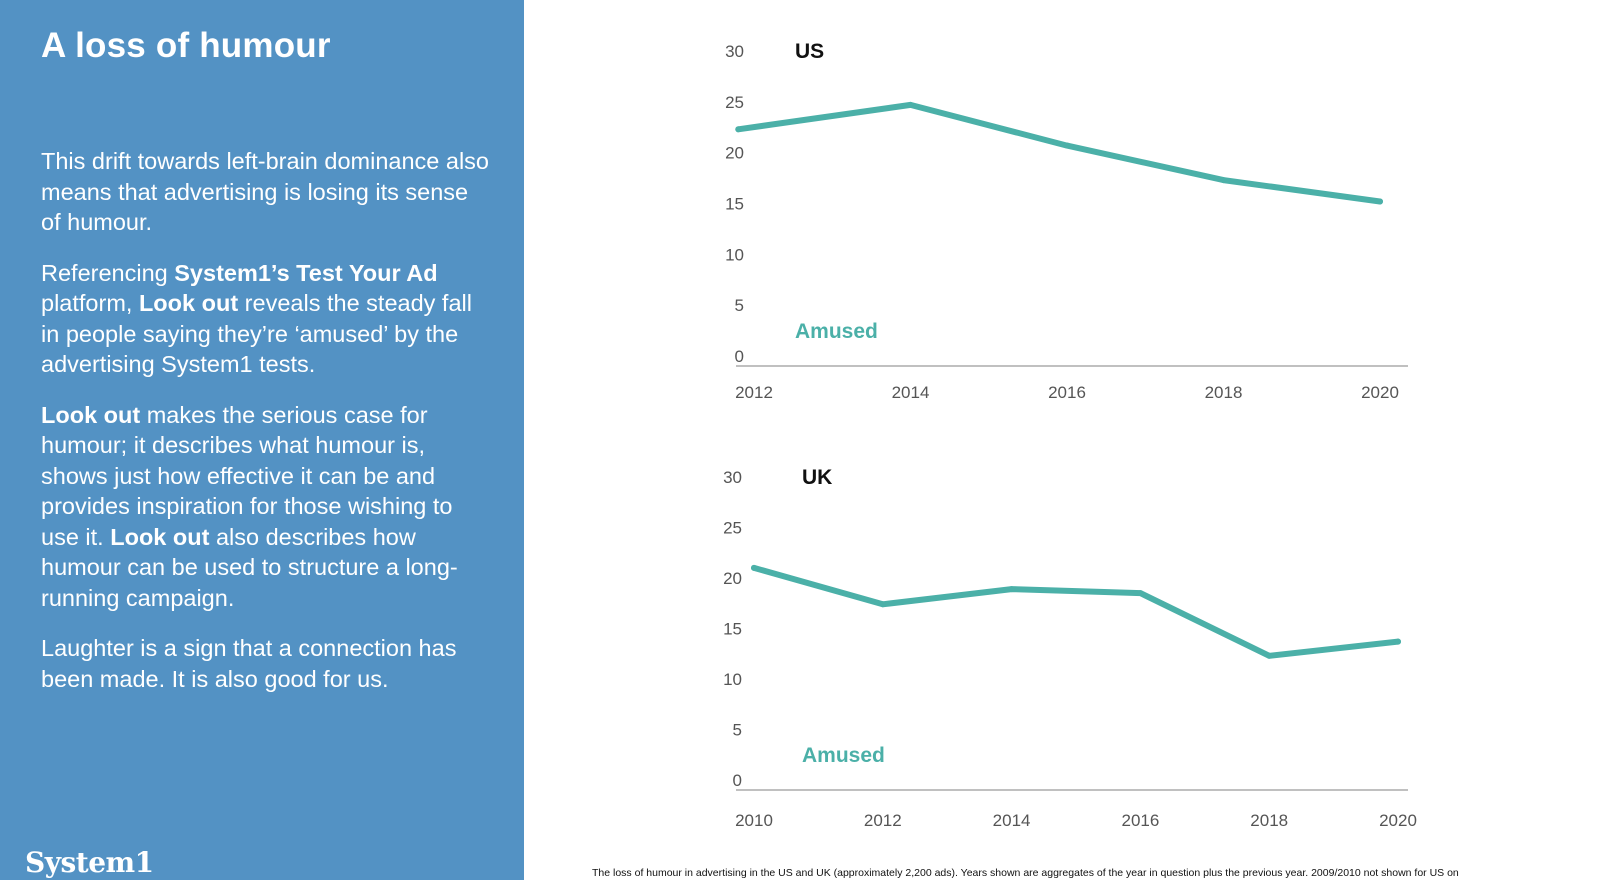 The image size is (1600, 880). I want to click on x-tick-label: 2010, so click(754, 820).